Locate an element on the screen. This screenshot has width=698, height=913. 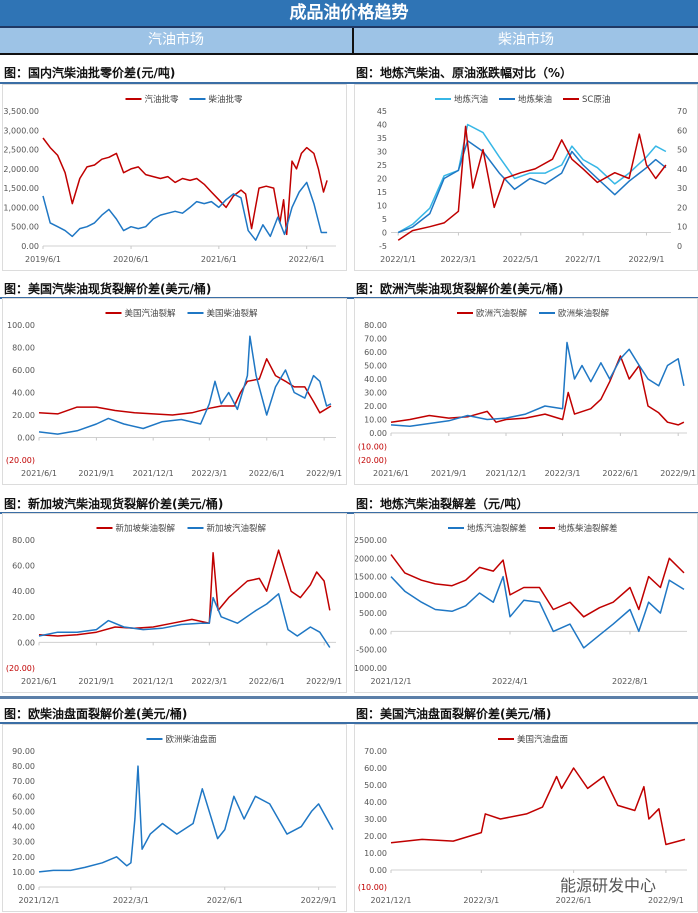
legend-item: 地炼柴油 is located at coordinates (525, 99).